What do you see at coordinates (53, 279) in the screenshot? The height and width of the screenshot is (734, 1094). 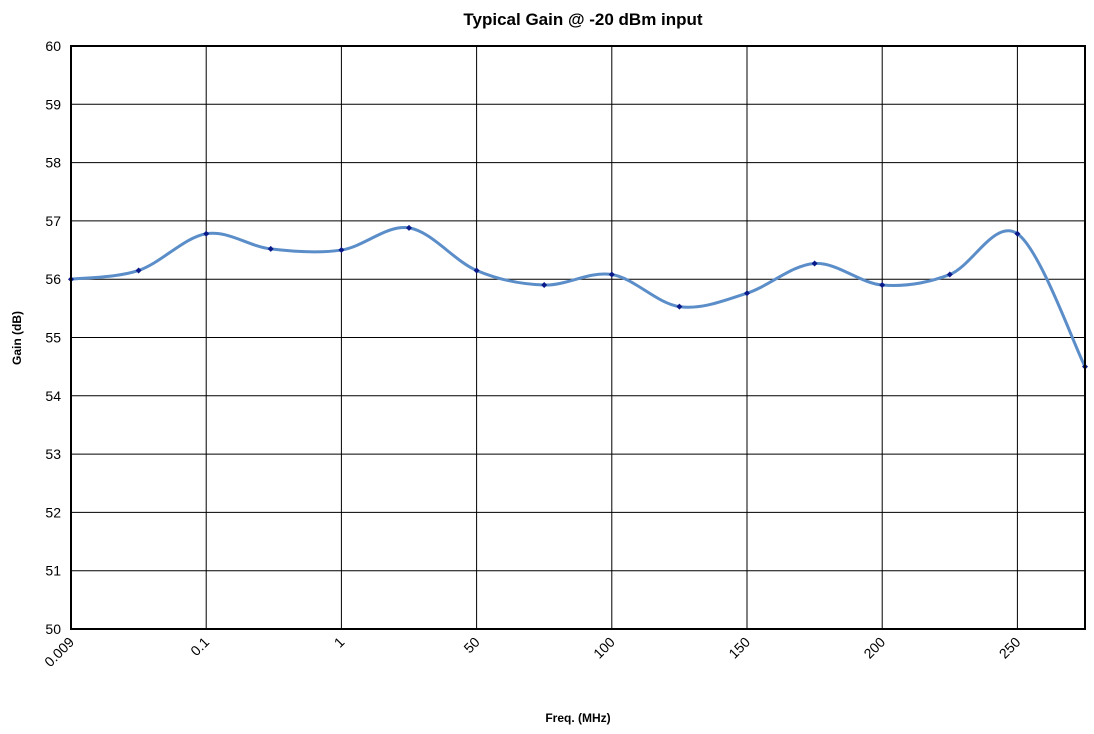 I see `y-tick-label: 56` at bounding box center [53, 279].